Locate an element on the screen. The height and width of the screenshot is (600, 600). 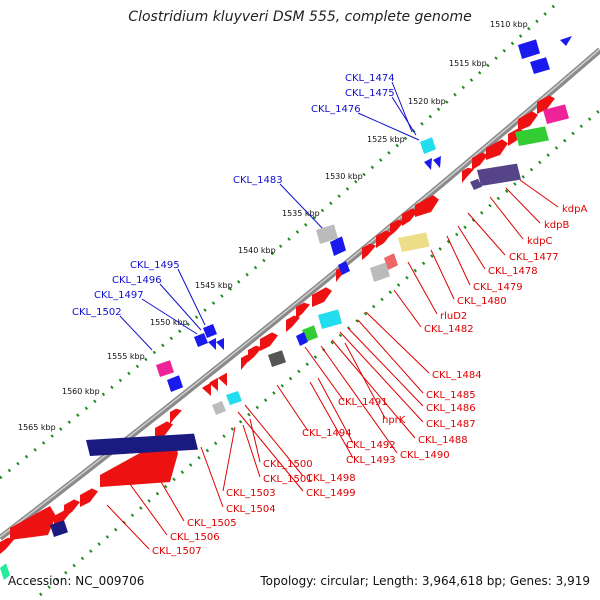
gene-label: CKL_1485 is located at coordinates (451, 395).